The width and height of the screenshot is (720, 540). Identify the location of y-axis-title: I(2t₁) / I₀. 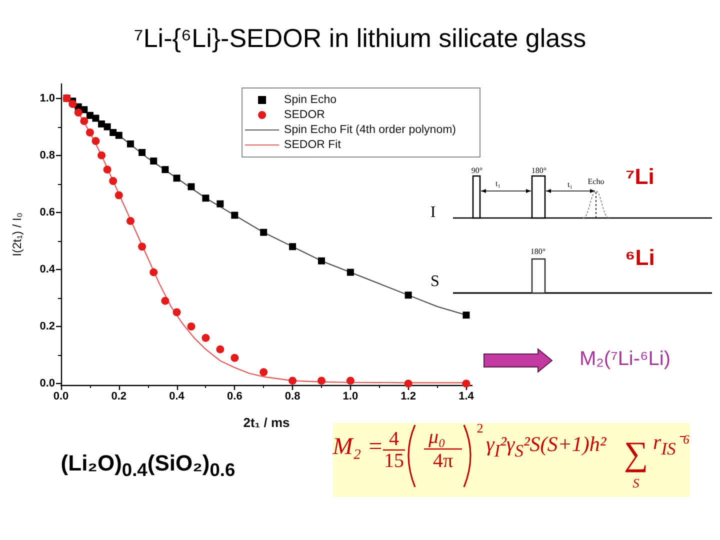
(17, 234).